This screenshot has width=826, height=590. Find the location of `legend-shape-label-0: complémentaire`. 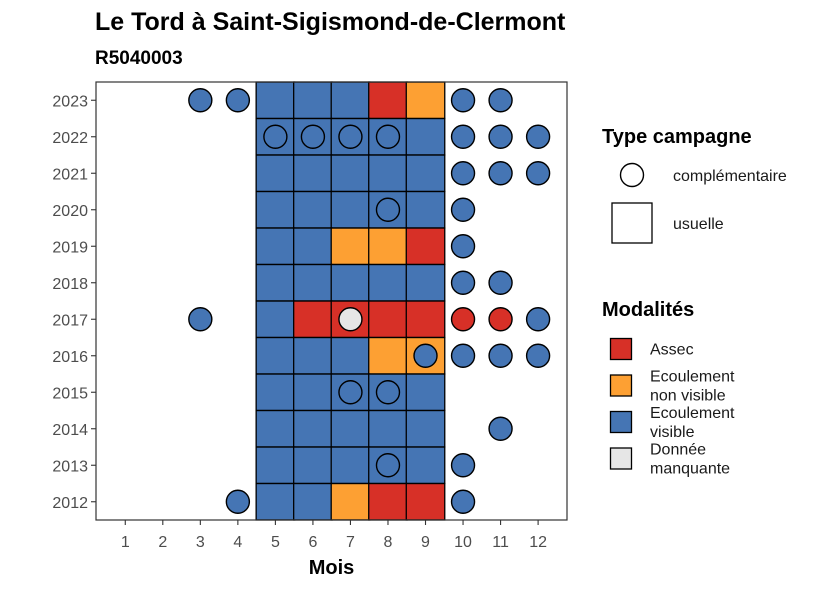

legend-shape-label-0: complémentaire is located at coordinates (730, 176).